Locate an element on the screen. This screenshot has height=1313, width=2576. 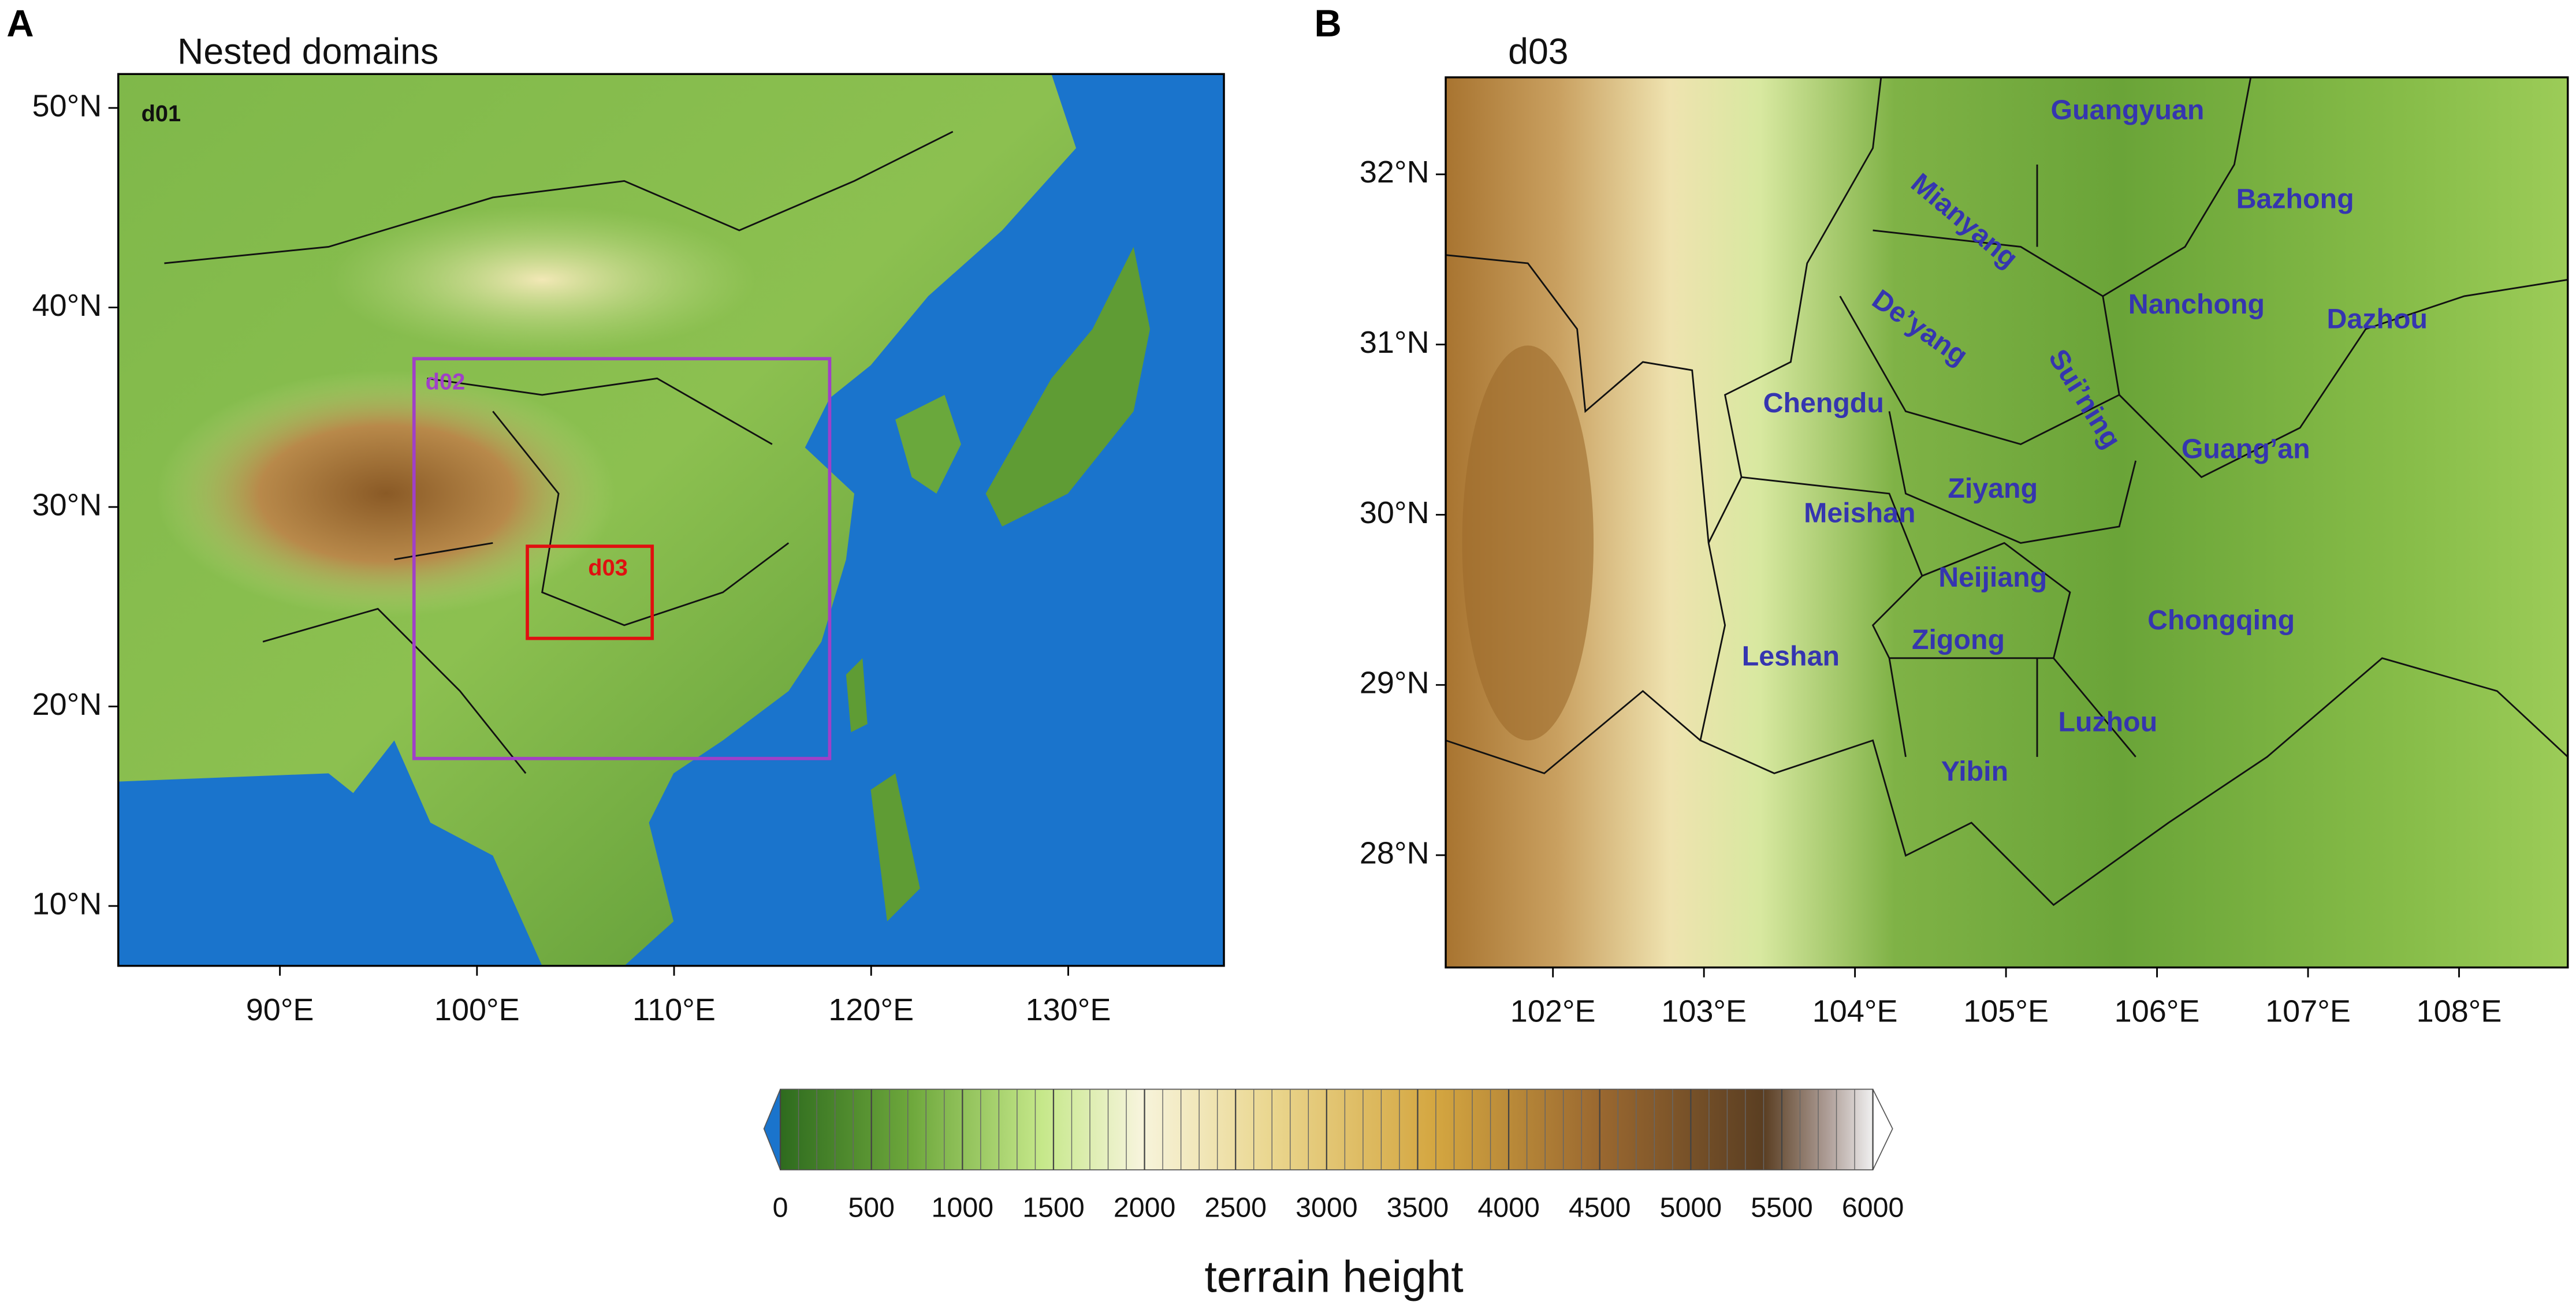
city-label: Bazhong is located at coordinates (2295, 198).